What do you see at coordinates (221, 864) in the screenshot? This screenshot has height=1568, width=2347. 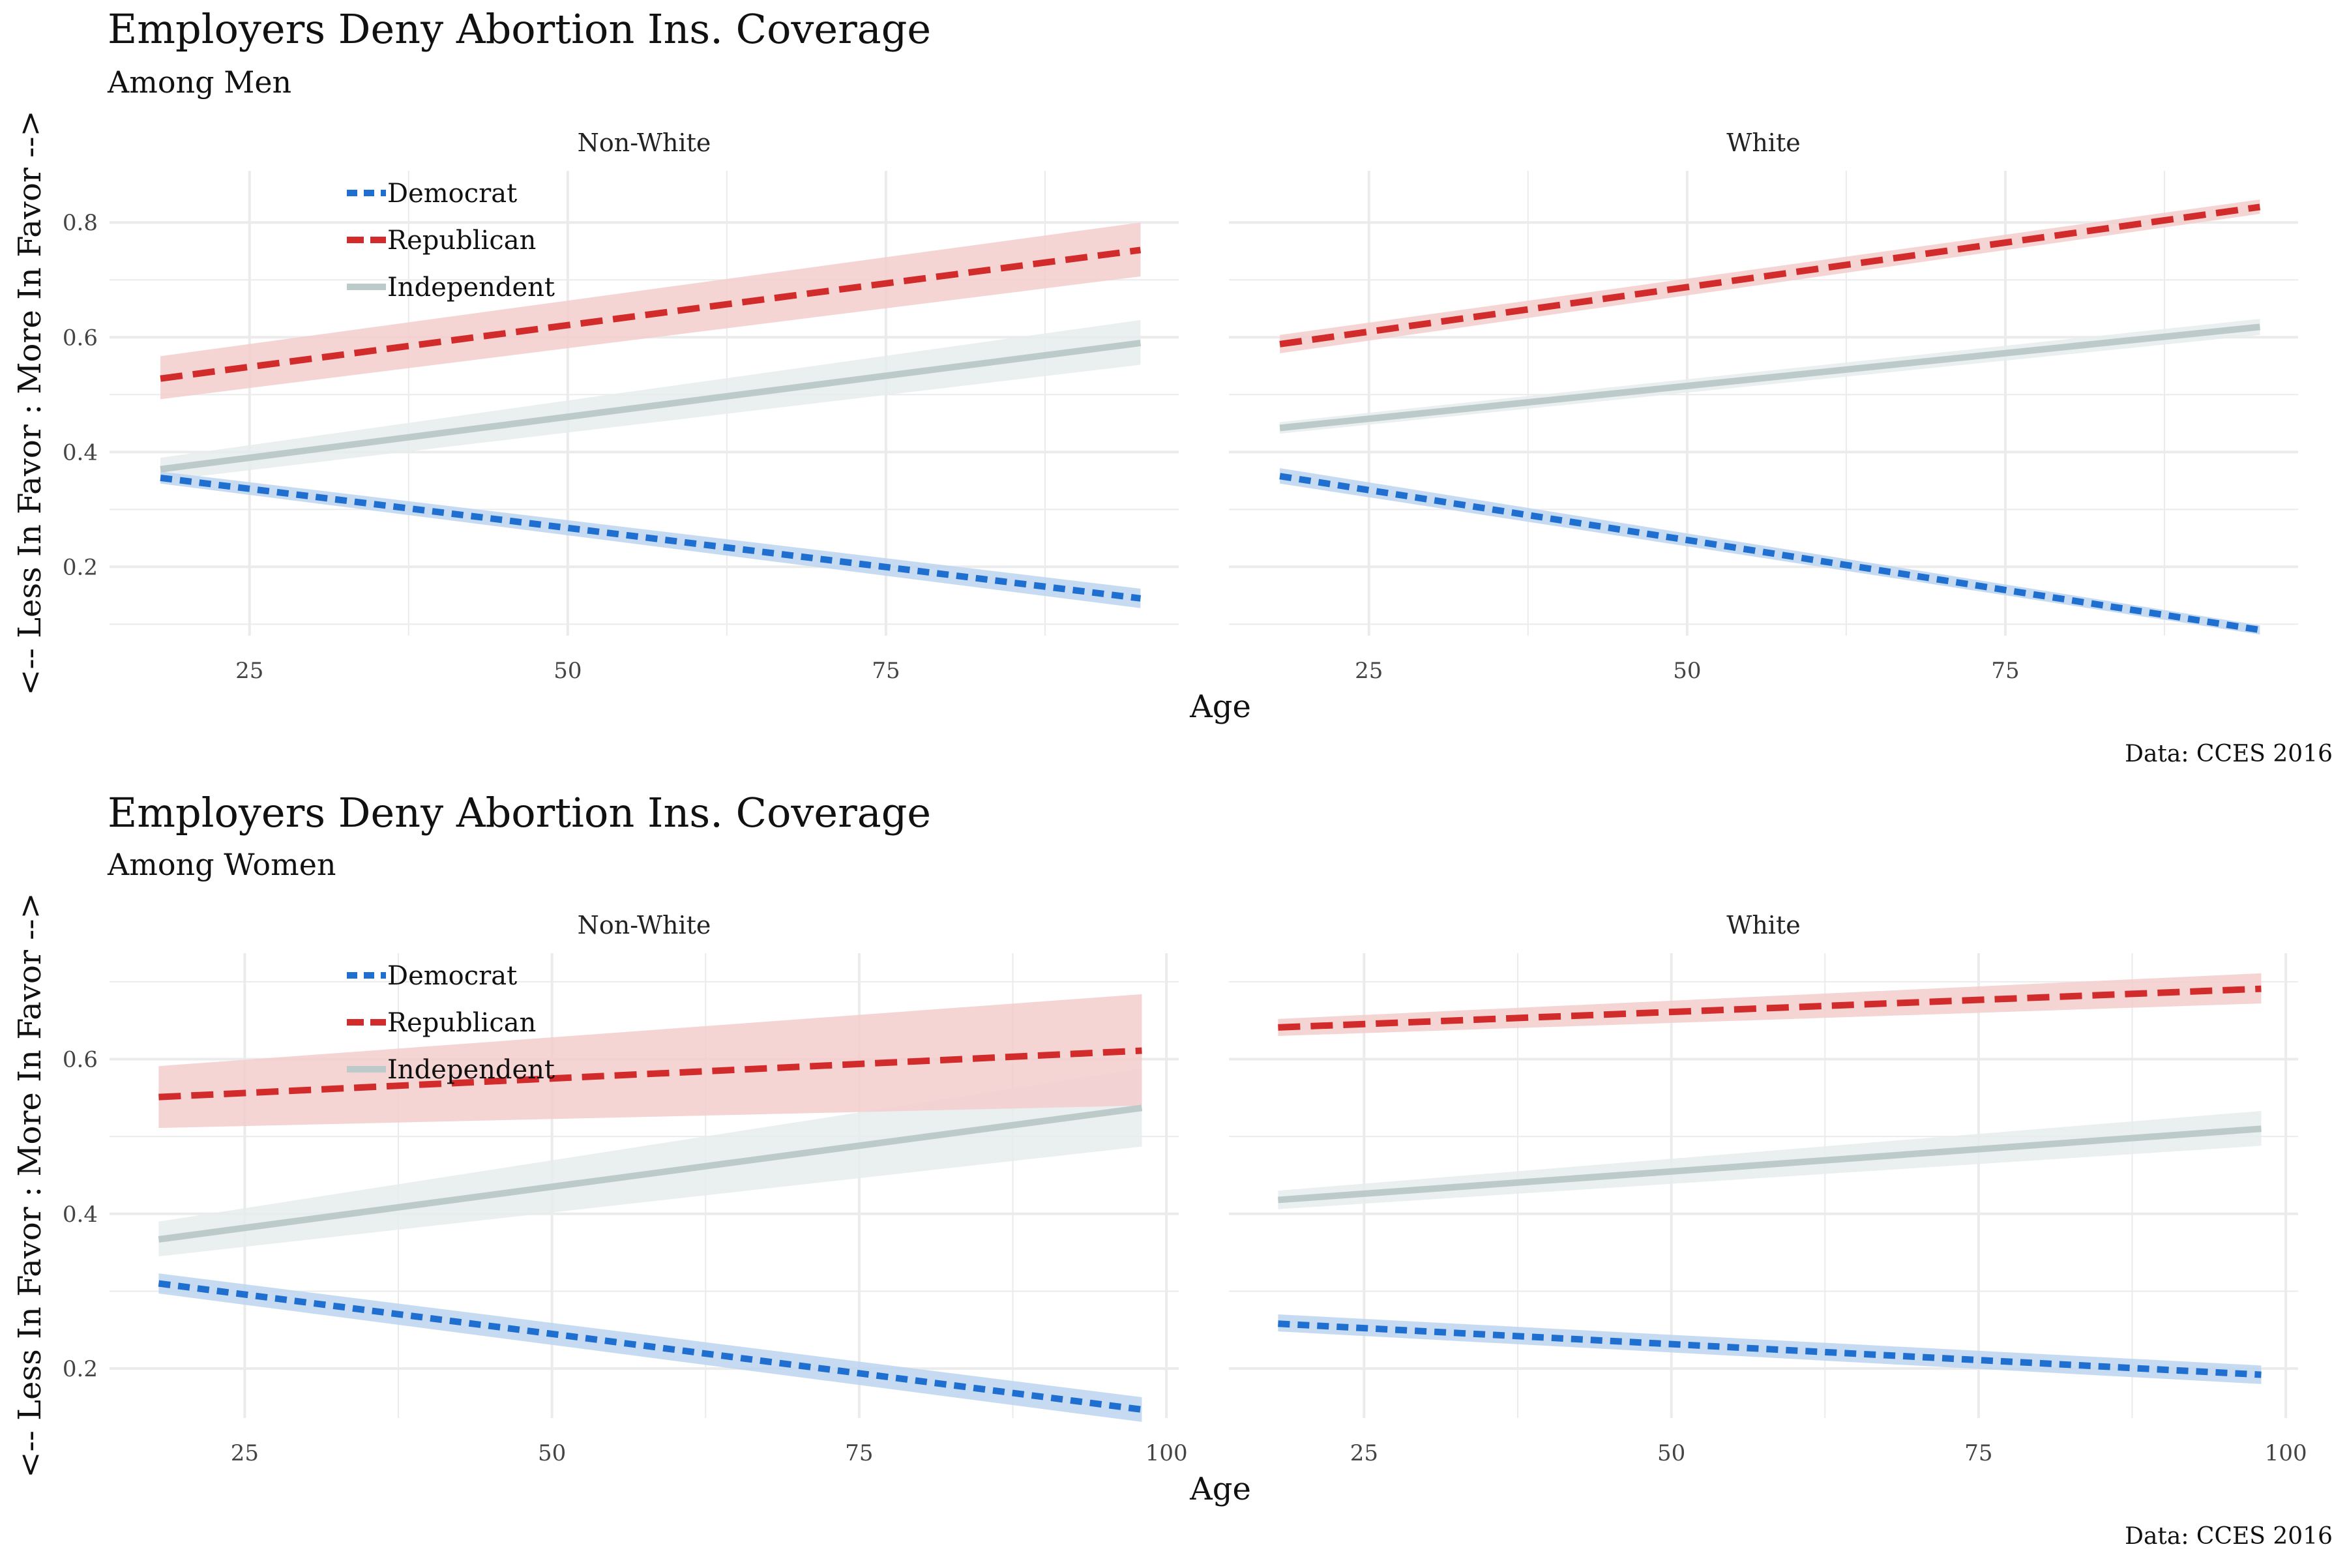 I see `chart-subtitle: Among Women` at bounding box center [221, 864].